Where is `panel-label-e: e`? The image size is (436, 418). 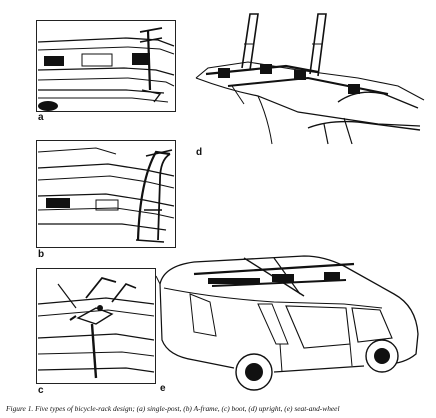 panel-label-e: e is located at coordinates (163, 388).